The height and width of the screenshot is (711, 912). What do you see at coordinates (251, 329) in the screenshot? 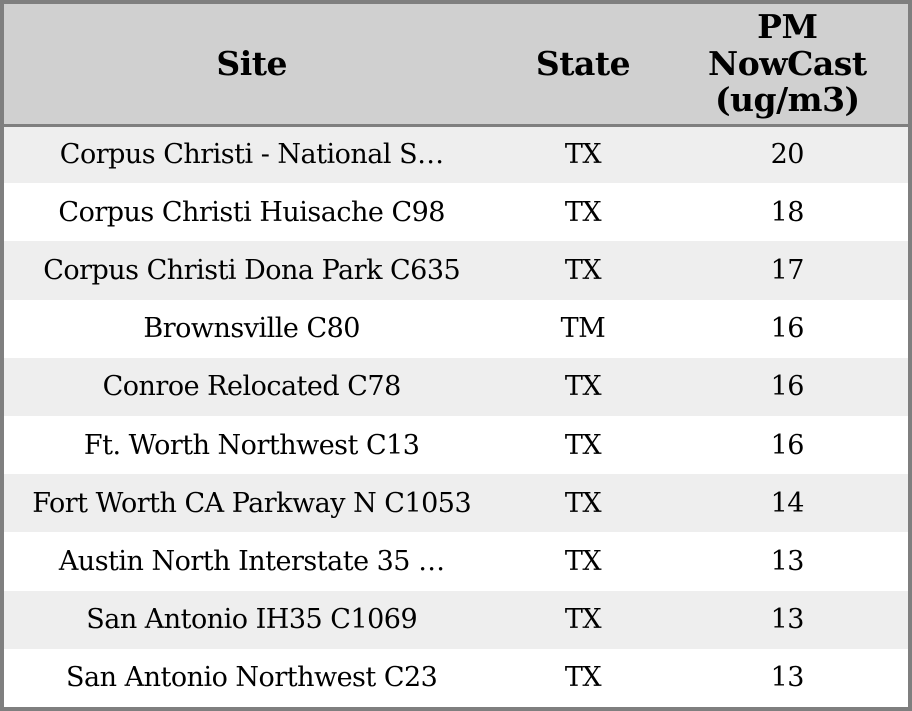
I see `site-cell: Brownsville C80` at bounding box center [251, 329].